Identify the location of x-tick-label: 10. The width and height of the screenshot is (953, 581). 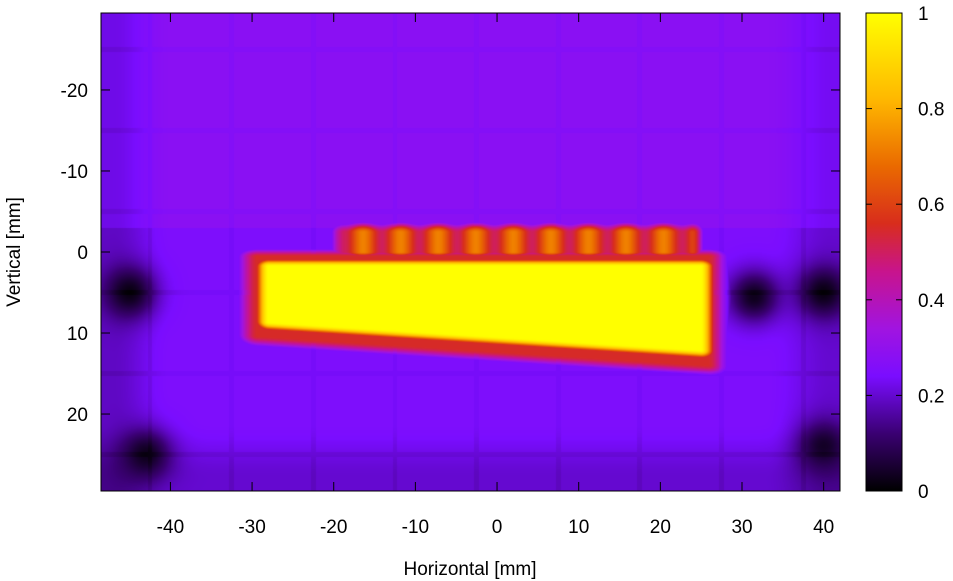
(578, 527).